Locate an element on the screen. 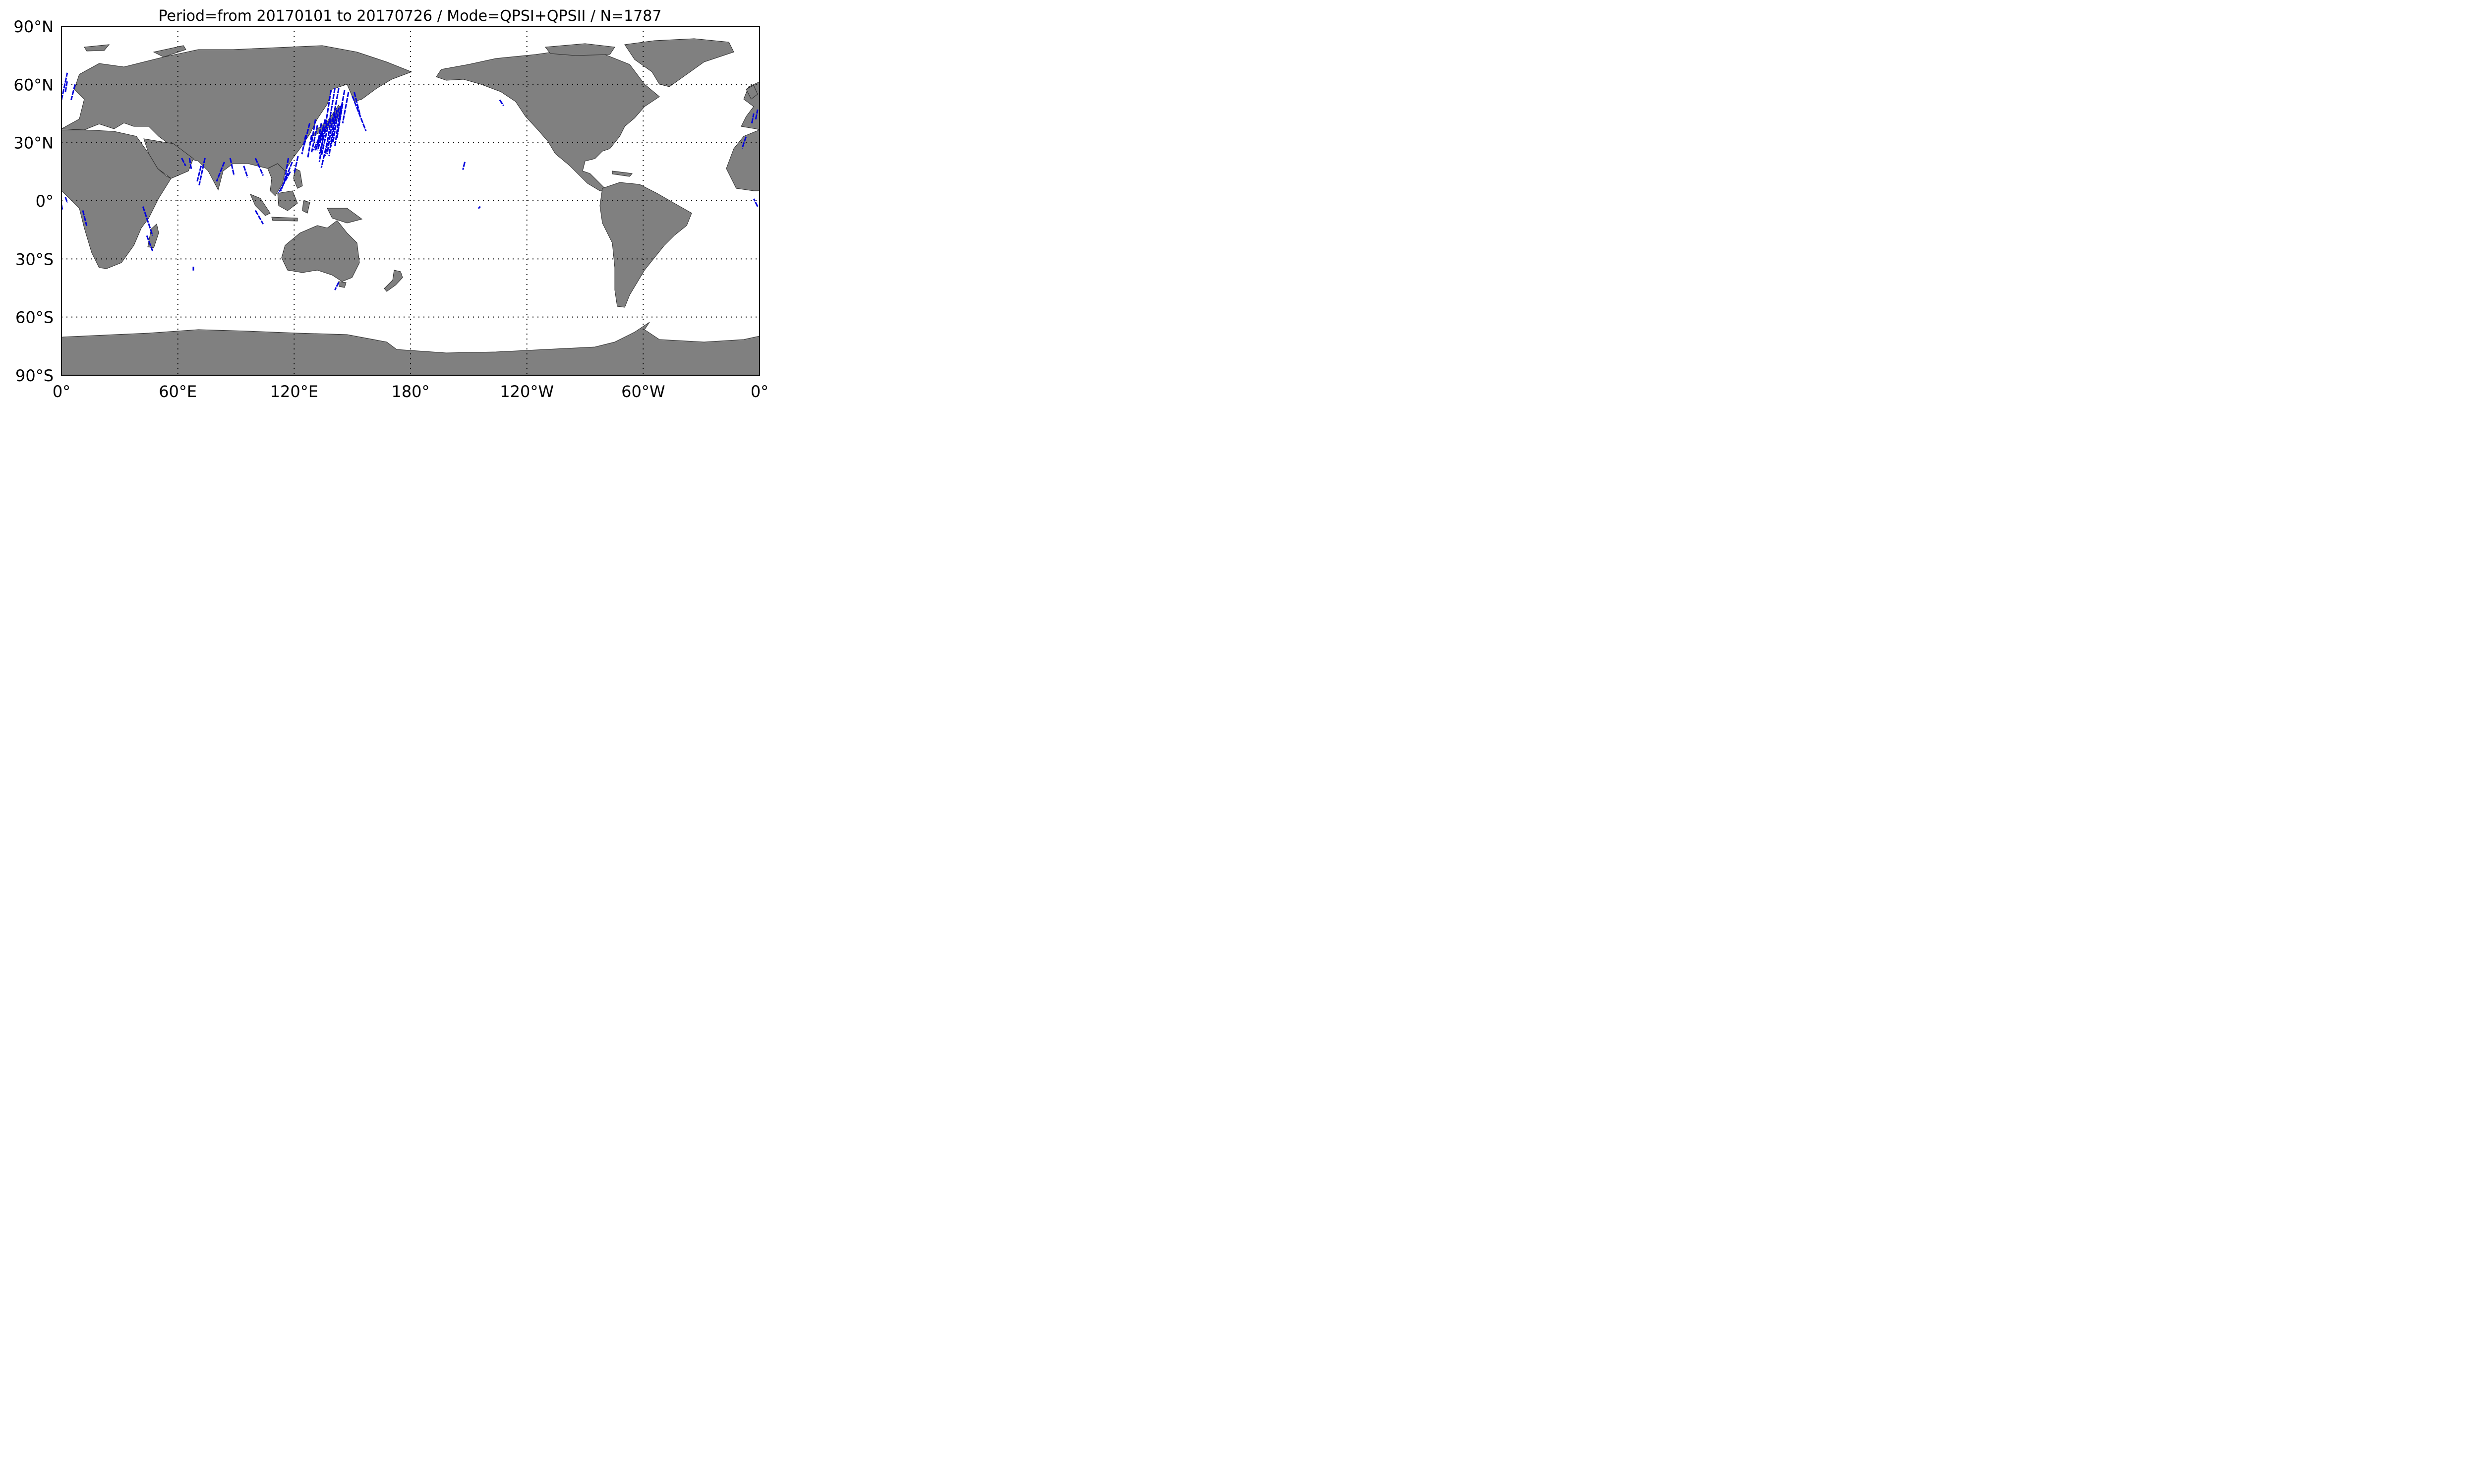 This screenshot has height=1484, width=2479. y-tick-label: 90°N is located at coordinates (33, 26).